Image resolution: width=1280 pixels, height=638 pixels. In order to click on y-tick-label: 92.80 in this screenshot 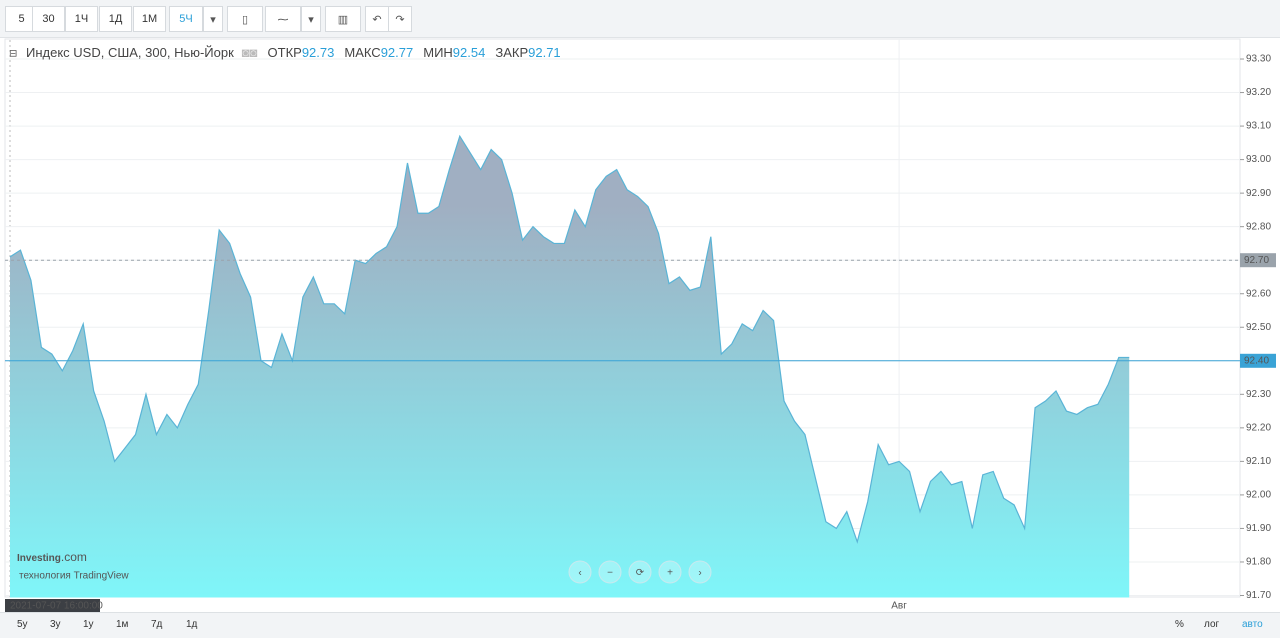, I will do `click(1258, 226)`.